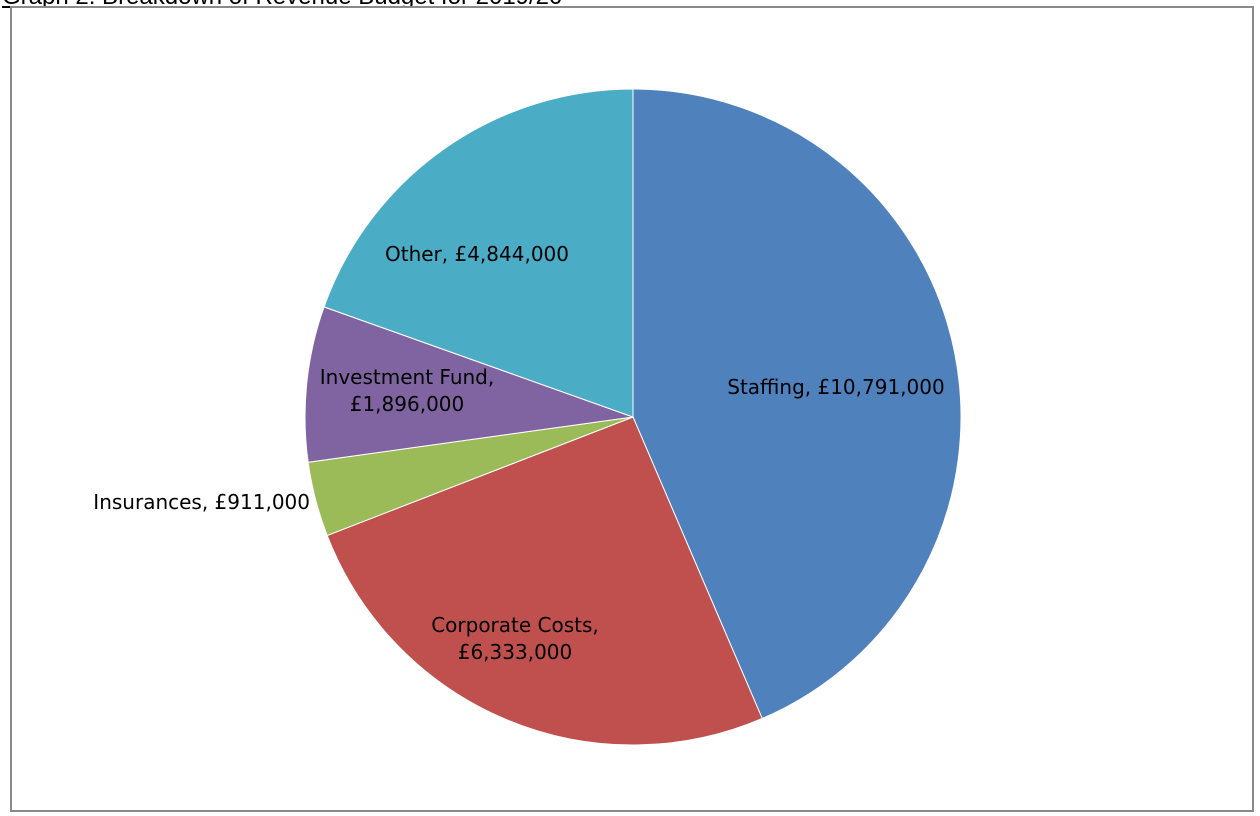  I want to click on pie-slice-corporate-costs, so click(544, 581).